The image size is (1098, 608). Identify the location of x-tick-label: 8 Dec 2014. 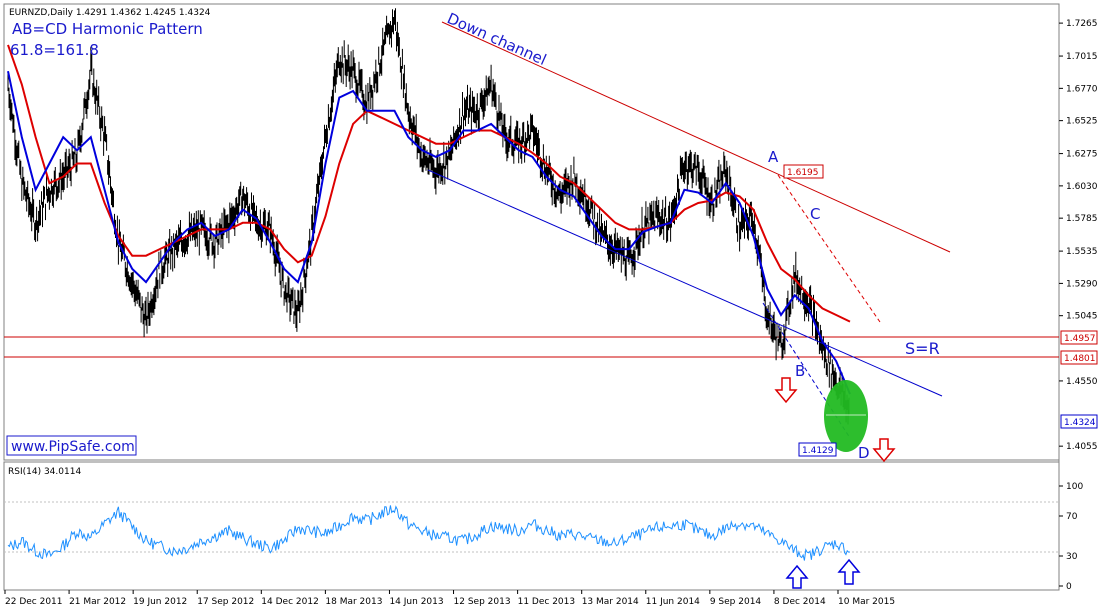
(800, 602).